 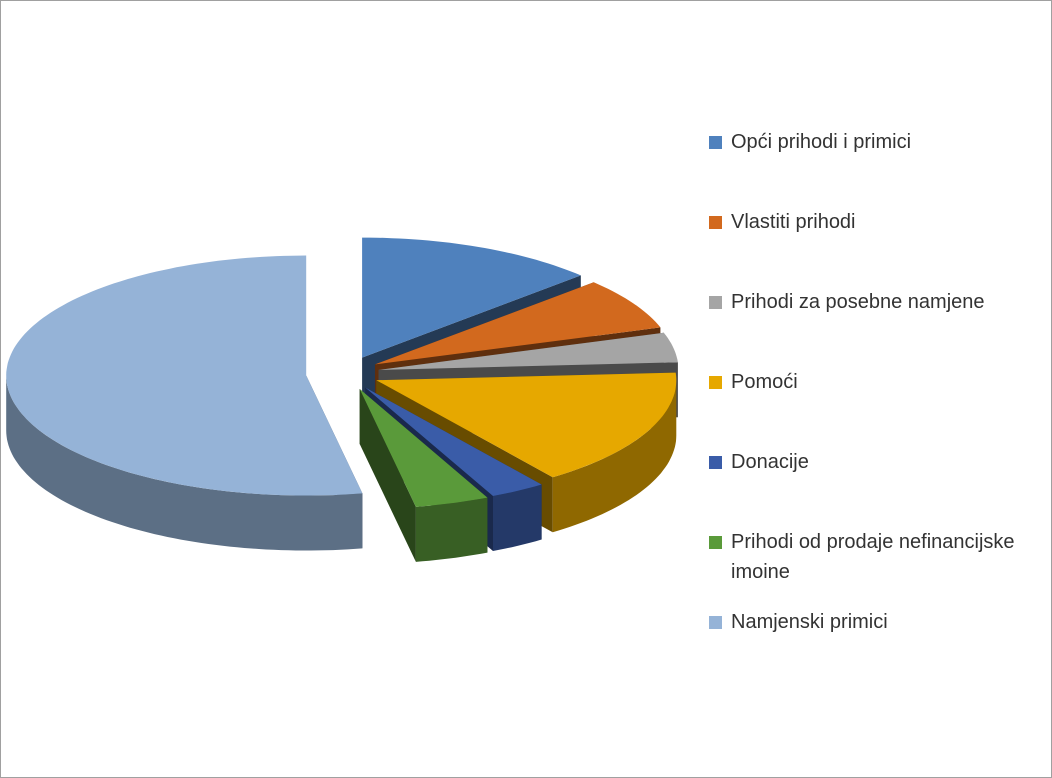 I want to click on legend-label: Prihodi za posebne namjene, so click(x=858, y=302).